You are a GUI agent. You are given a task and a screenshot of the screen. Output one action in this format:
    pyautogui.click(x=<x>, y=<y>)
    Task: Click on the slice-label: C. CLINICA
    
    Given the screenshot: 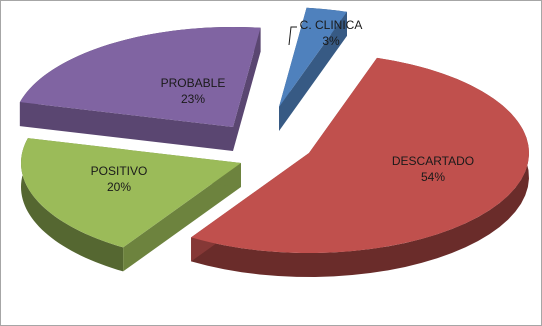 What is the action you would take?
    pyautogui.click(x=331, y=25)
    